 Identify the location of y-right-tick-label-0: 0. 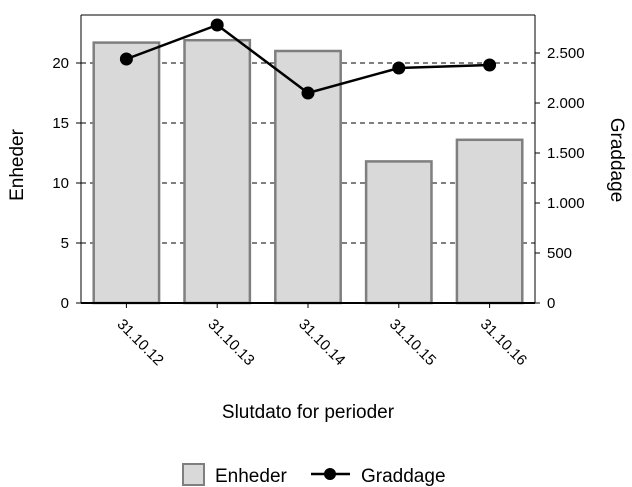
(551, 303).